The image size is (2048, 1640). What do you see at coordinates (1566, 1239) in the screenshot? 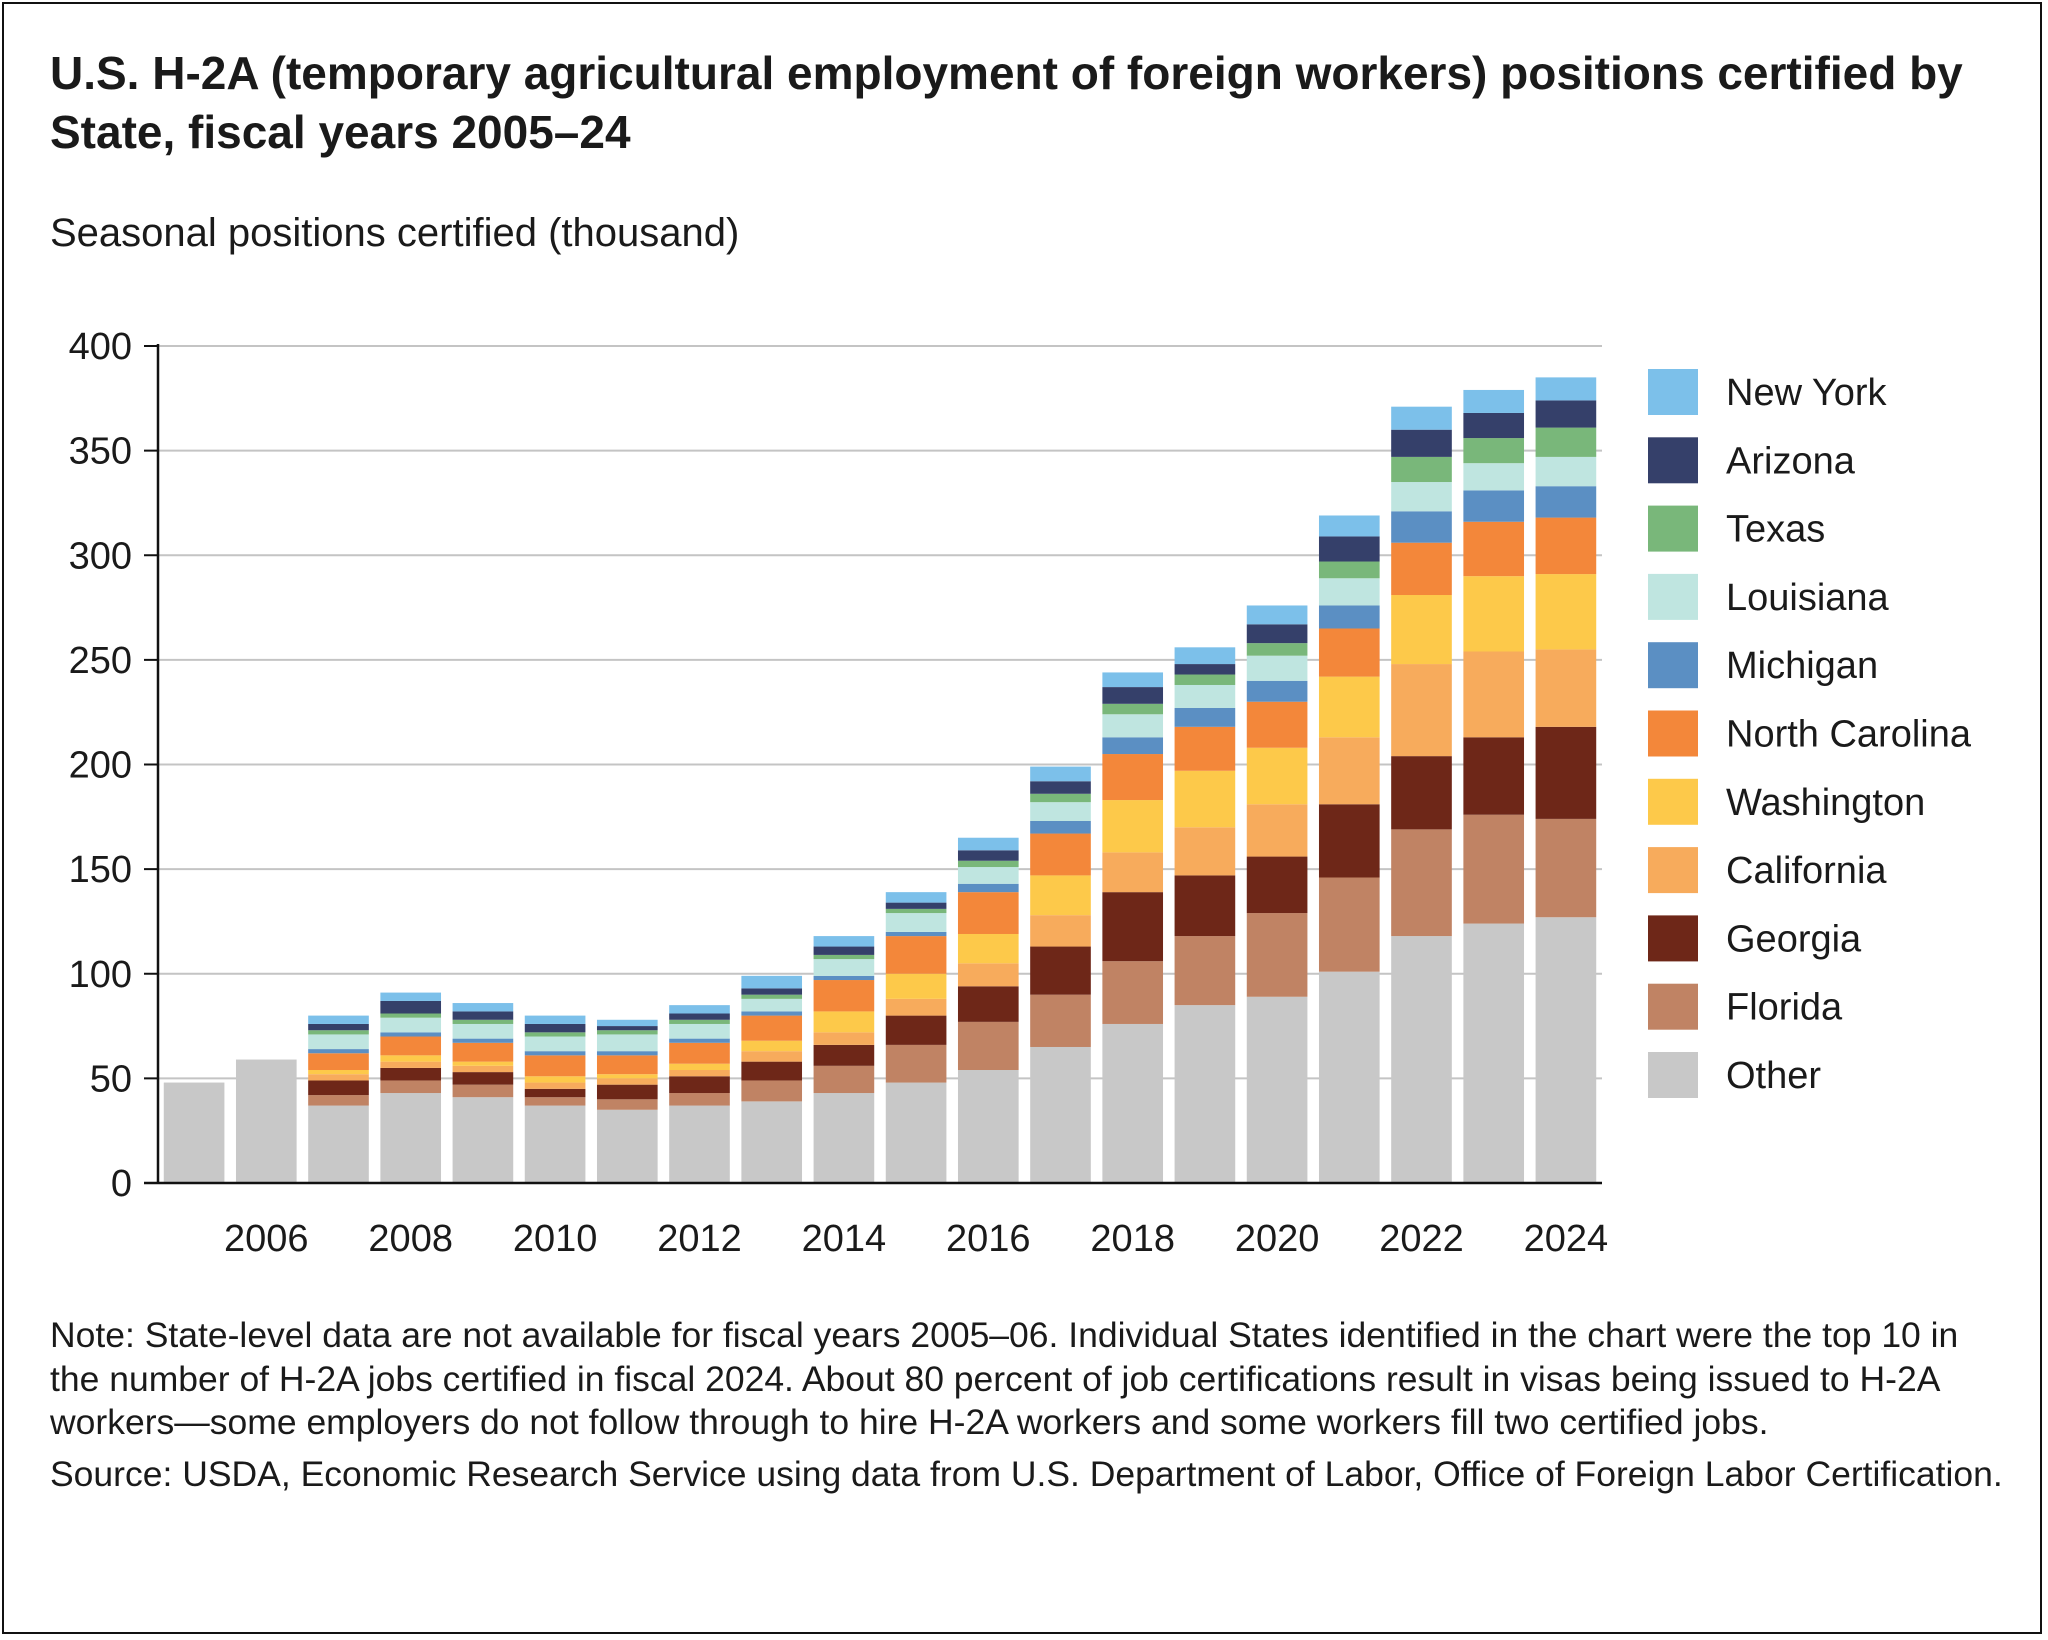
I see `x-tick-label-2024: 2024` at bounding box center [1566, 1239].